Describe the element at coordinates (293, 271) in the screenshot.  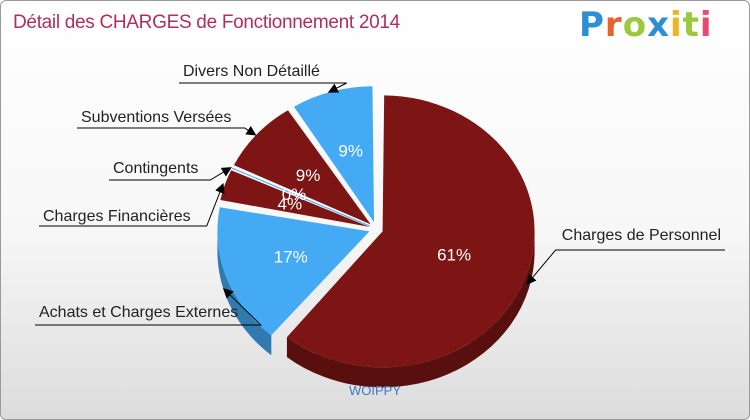
I see `slice-achats-et-charges-externes` at that location.